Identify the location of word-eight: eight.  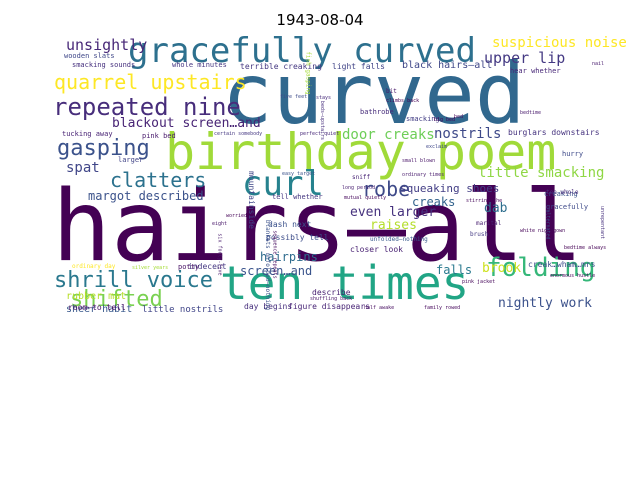
(220, 224).